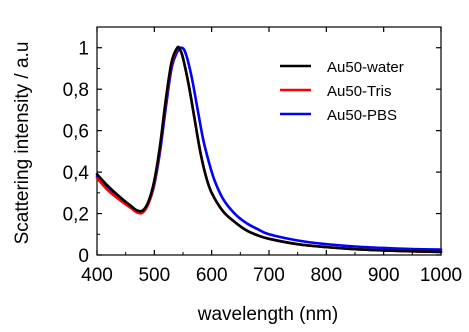 Image resolution: width=469 pixels, height=332 pixels. What do you see at coordinates (97, 275) in the screenshot?
I see `x-tick-label: 400` at bounding box center [97, 275].